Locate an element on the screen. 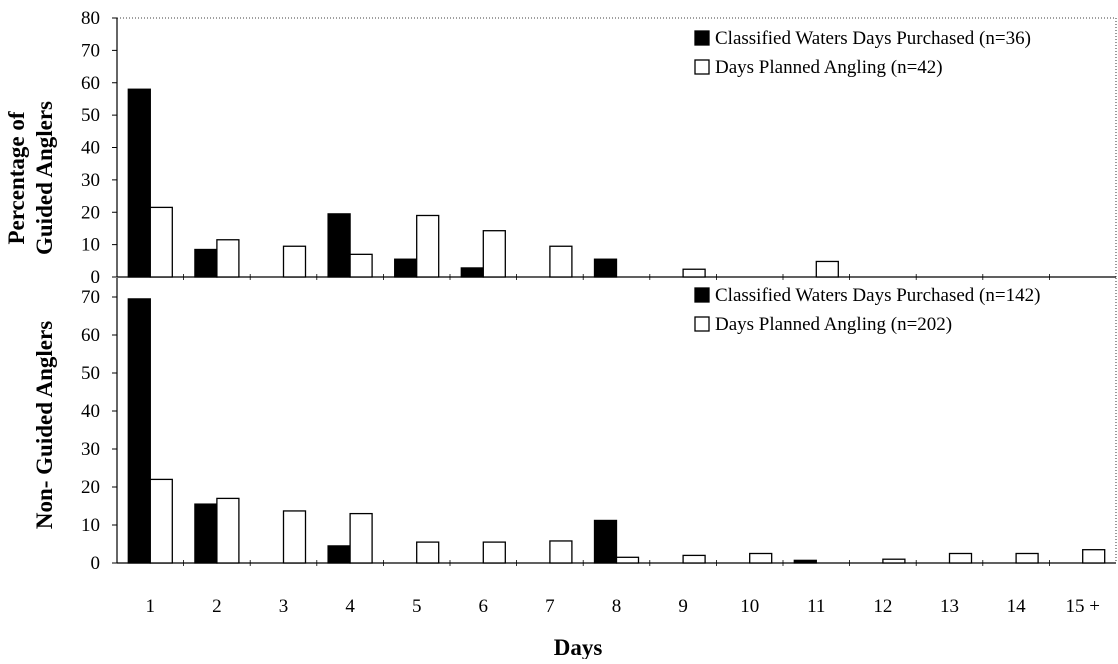 This screenshot has height=664, width=1118. x-tick-label: 2 is located at coordinates (217, 606).